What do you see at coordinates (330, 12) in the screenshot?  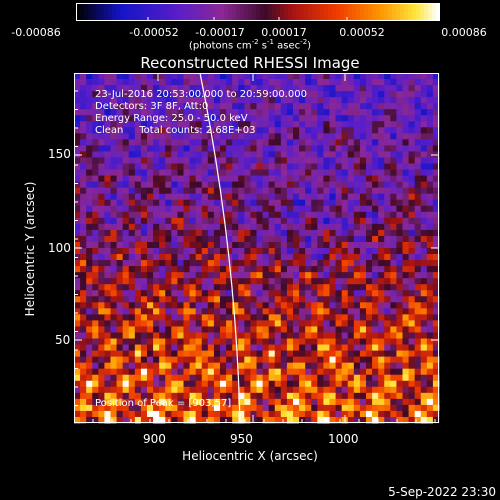 I see `colorbar-segment` at bounding box center [330, 12].